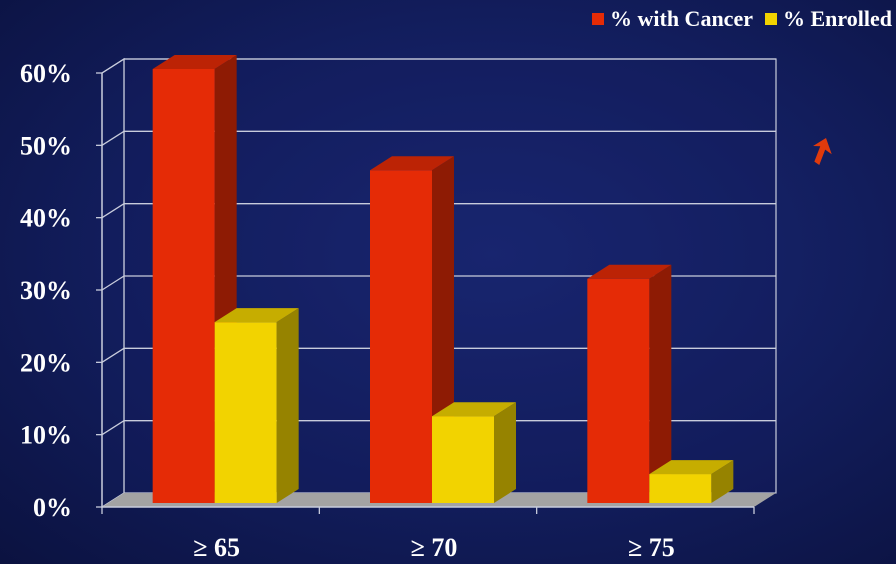 This screenshot has width=896, height=564. What do you see at coordinates (46, 435) in the screenshot?
I see `y-tick-label: 10%` at bounding box center [46, 435].